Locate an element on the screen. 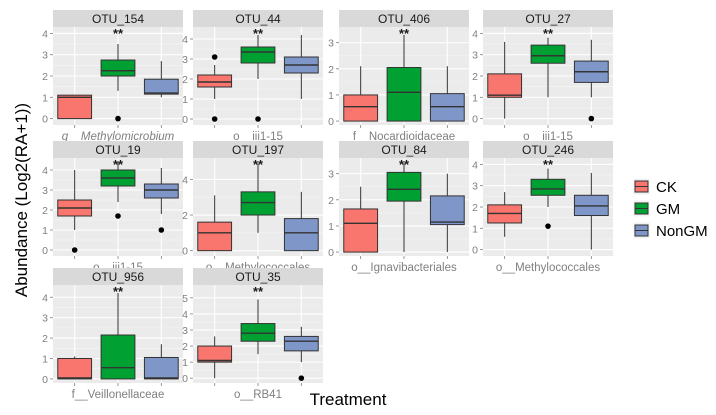 Image resolution: width=716 pixels, height=415 pixels. y-tick-label: 5 is located at coordinates (185, 299).